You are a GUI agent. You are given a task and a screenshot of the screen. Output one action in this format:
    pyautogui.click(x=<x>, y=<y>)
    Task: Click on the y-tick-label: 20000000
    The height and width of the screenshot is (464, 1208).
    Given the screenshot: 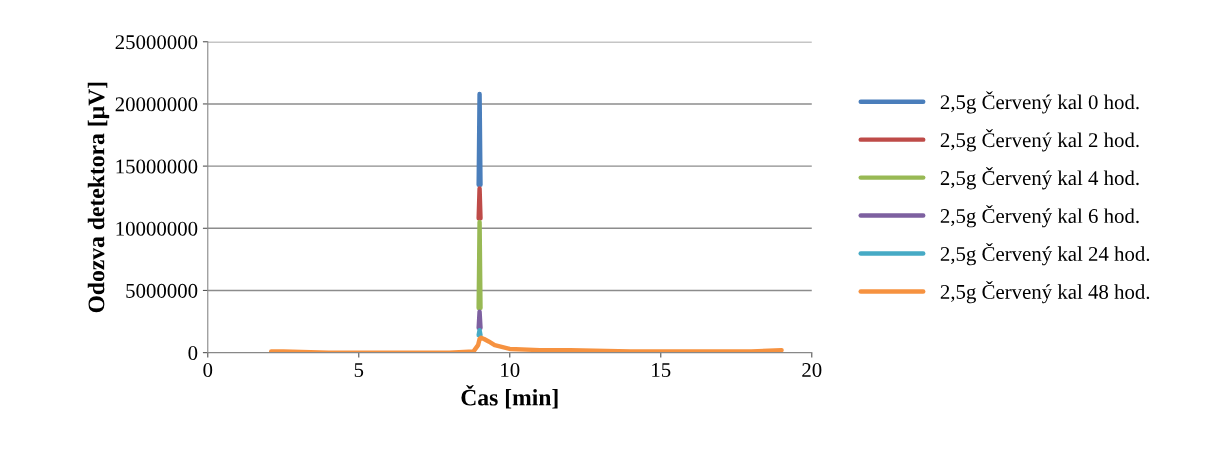 What is the action you would take?
    pyautogui.click(x=156, y=104)
    